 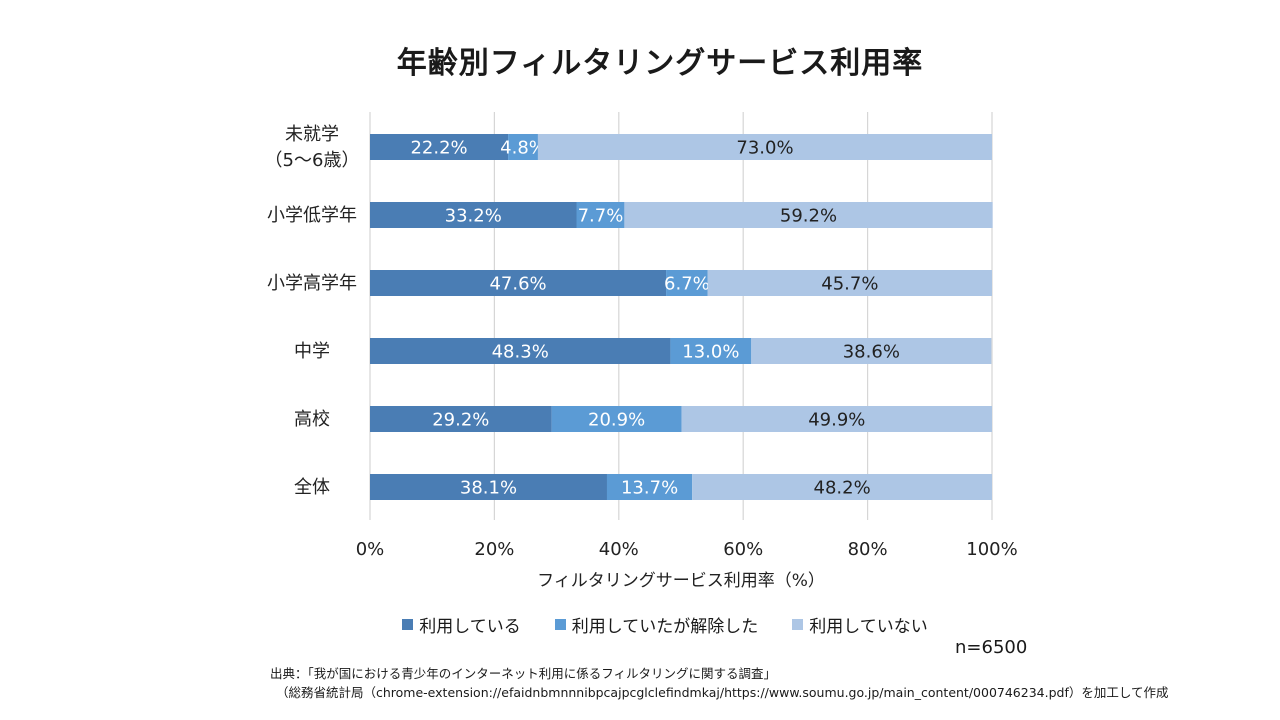 What do you see at coordinates (660, 63) in the screenshot?
I see `chart-title: 年齢別フィルタリングサービス利用率` at bounding box center [660, 63].